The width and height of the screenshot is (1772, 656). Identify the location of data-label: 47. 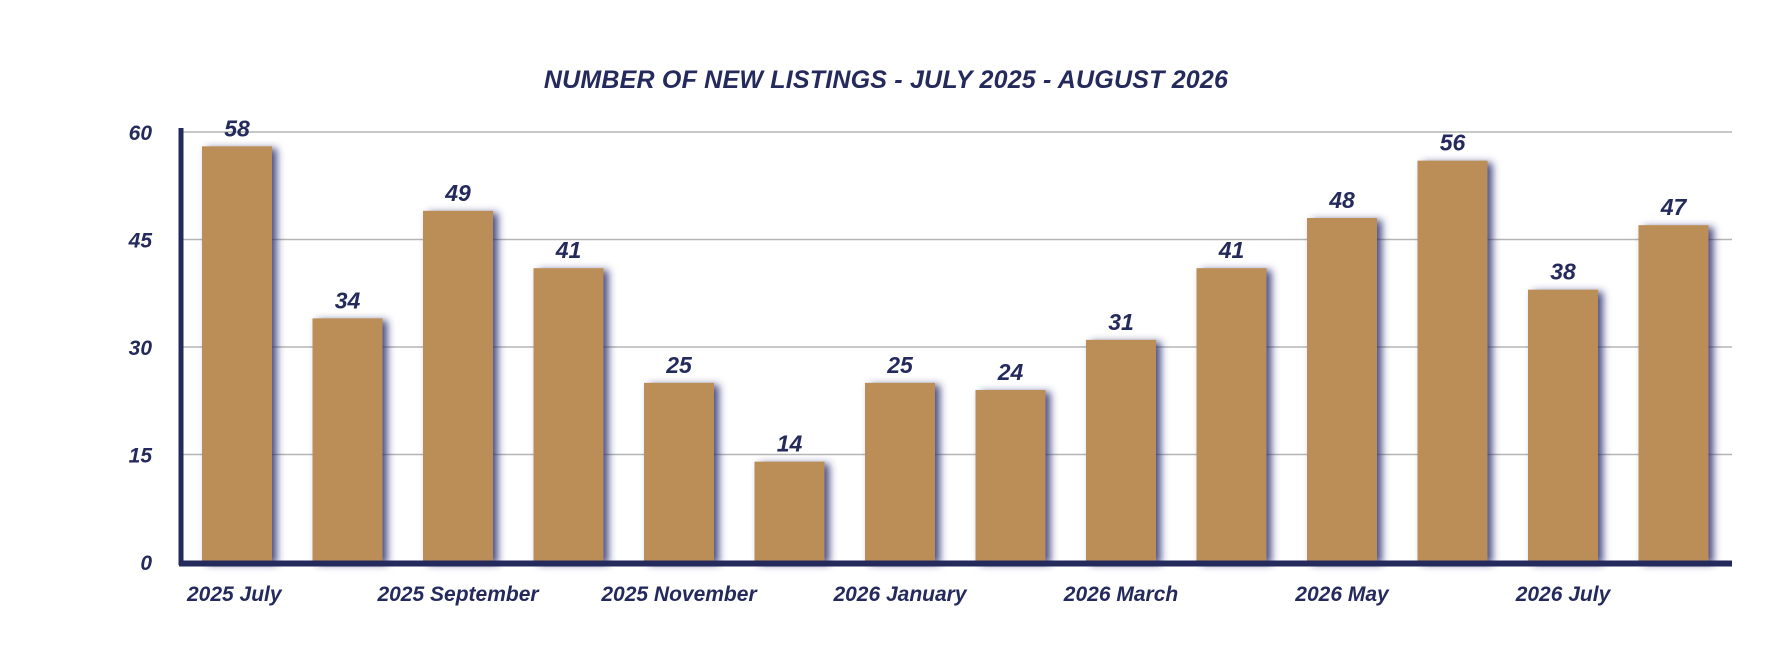
(1674, 207).